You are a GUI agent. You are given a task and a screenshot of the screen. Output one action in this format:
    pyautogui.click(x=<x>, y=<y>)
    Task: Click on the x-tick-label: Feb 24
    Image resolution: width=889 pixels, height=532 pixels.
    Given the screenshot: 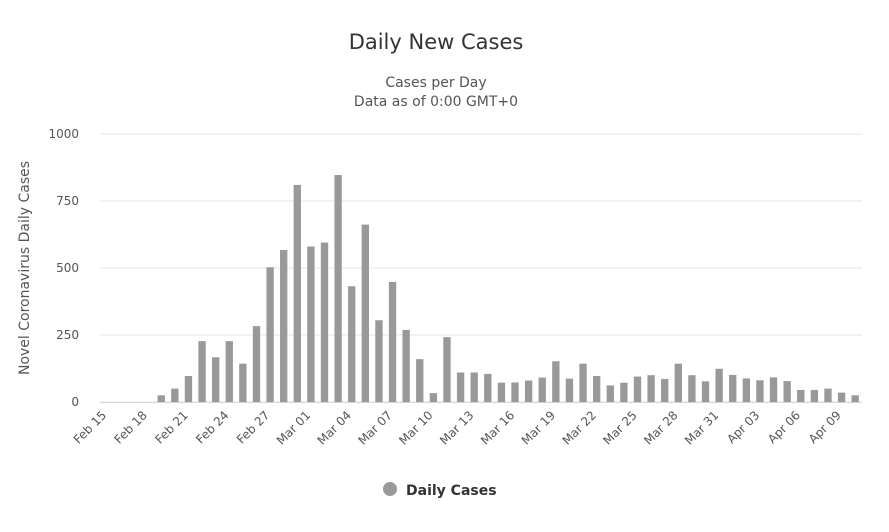 What is the action you would take?
    pyautogui.click(x=212, y=427)
    